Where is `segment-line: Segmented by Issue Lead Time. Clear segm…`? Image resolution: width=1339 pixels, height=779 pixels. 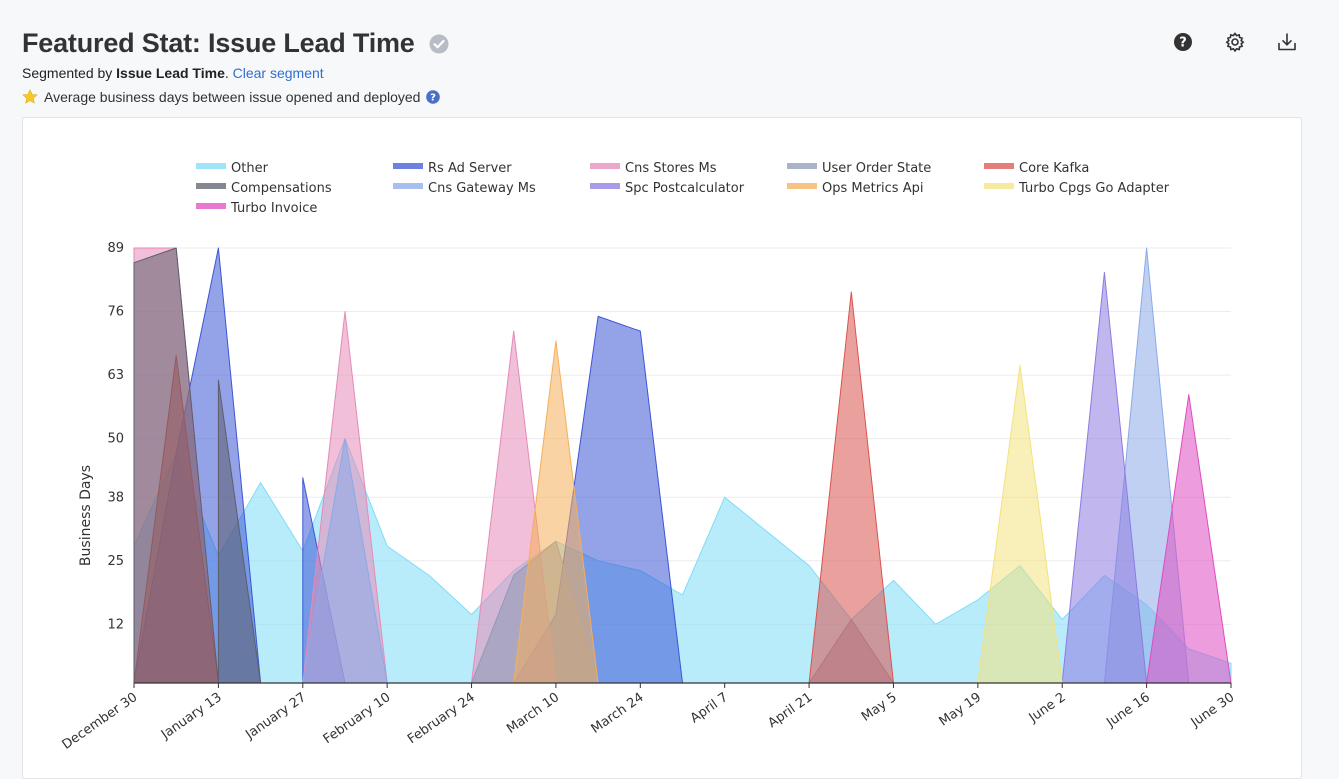 segment-line: Segmented by Issue Lead Time. Clear segm… is located at coordinates (173, 73).